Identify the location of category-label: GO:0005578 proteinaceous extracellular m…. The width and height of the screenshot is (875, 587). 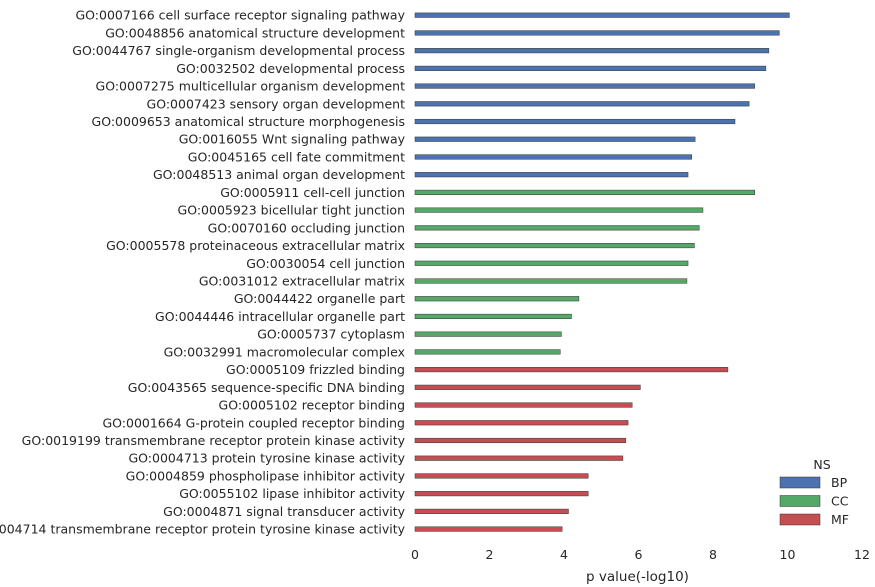
(255, 245).